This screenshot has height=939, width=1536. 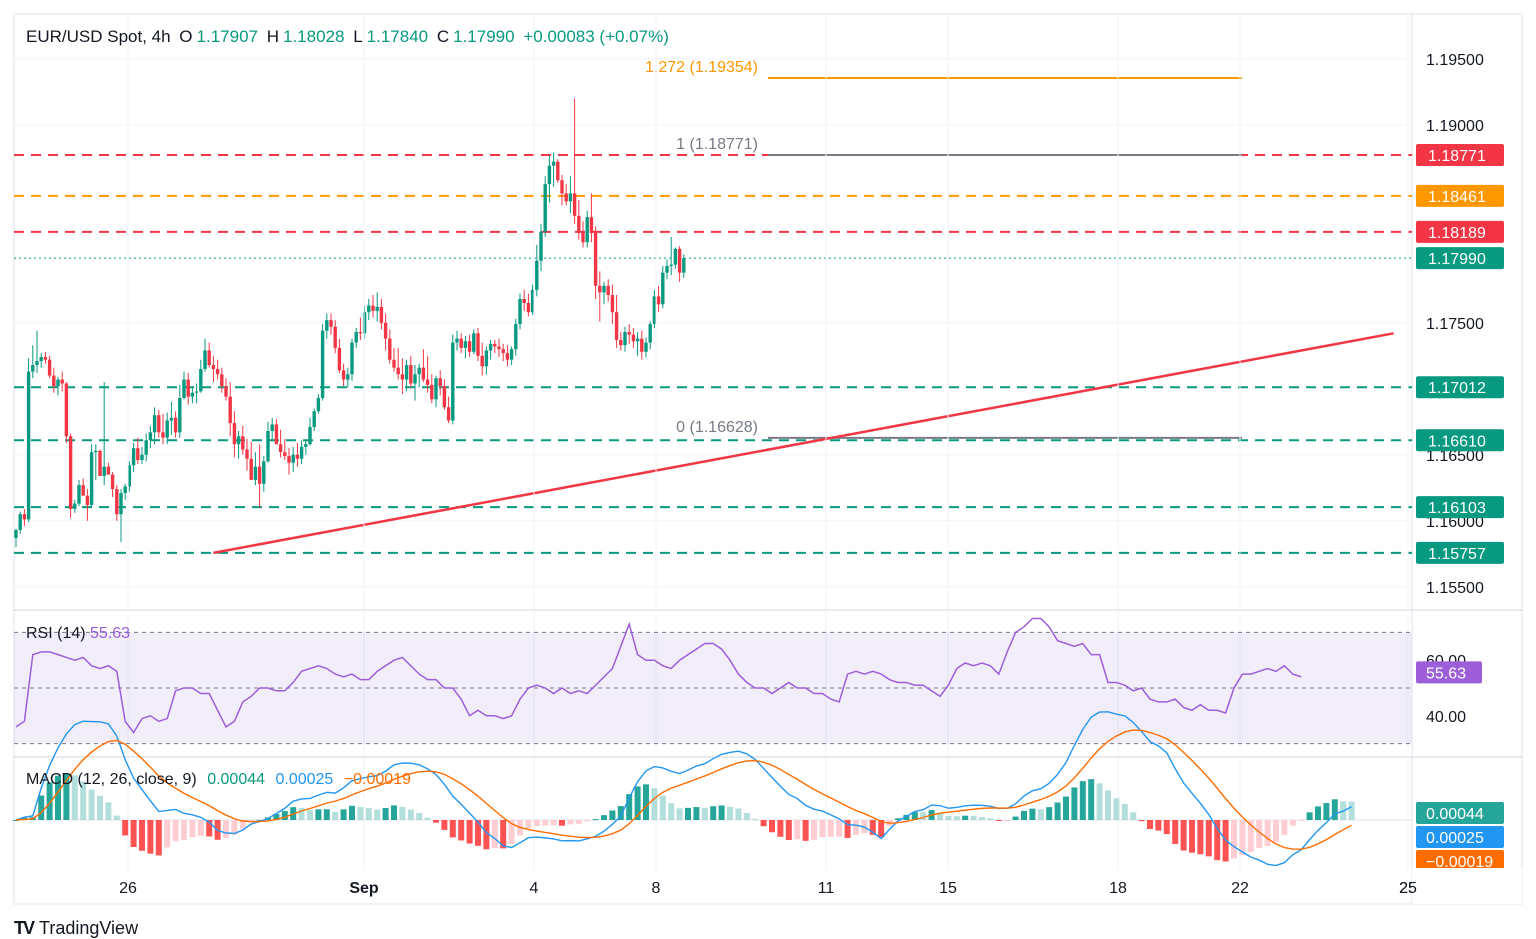 What do you see at coordinates (717, 144) in the screenshot?
I see `fib-level-label: 1 (1.18771)` at bounding box center [717, 144].